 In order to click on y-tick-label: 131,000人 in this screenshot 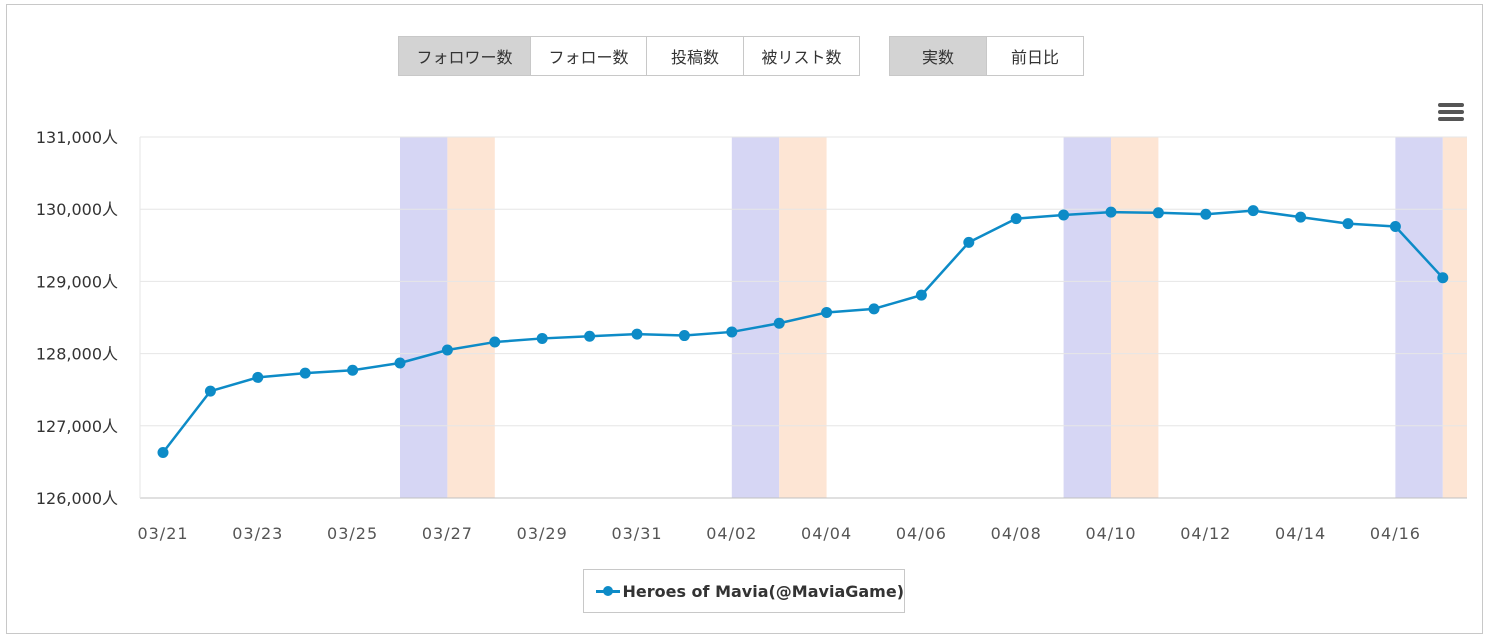, I will do `click(77, 137)`.